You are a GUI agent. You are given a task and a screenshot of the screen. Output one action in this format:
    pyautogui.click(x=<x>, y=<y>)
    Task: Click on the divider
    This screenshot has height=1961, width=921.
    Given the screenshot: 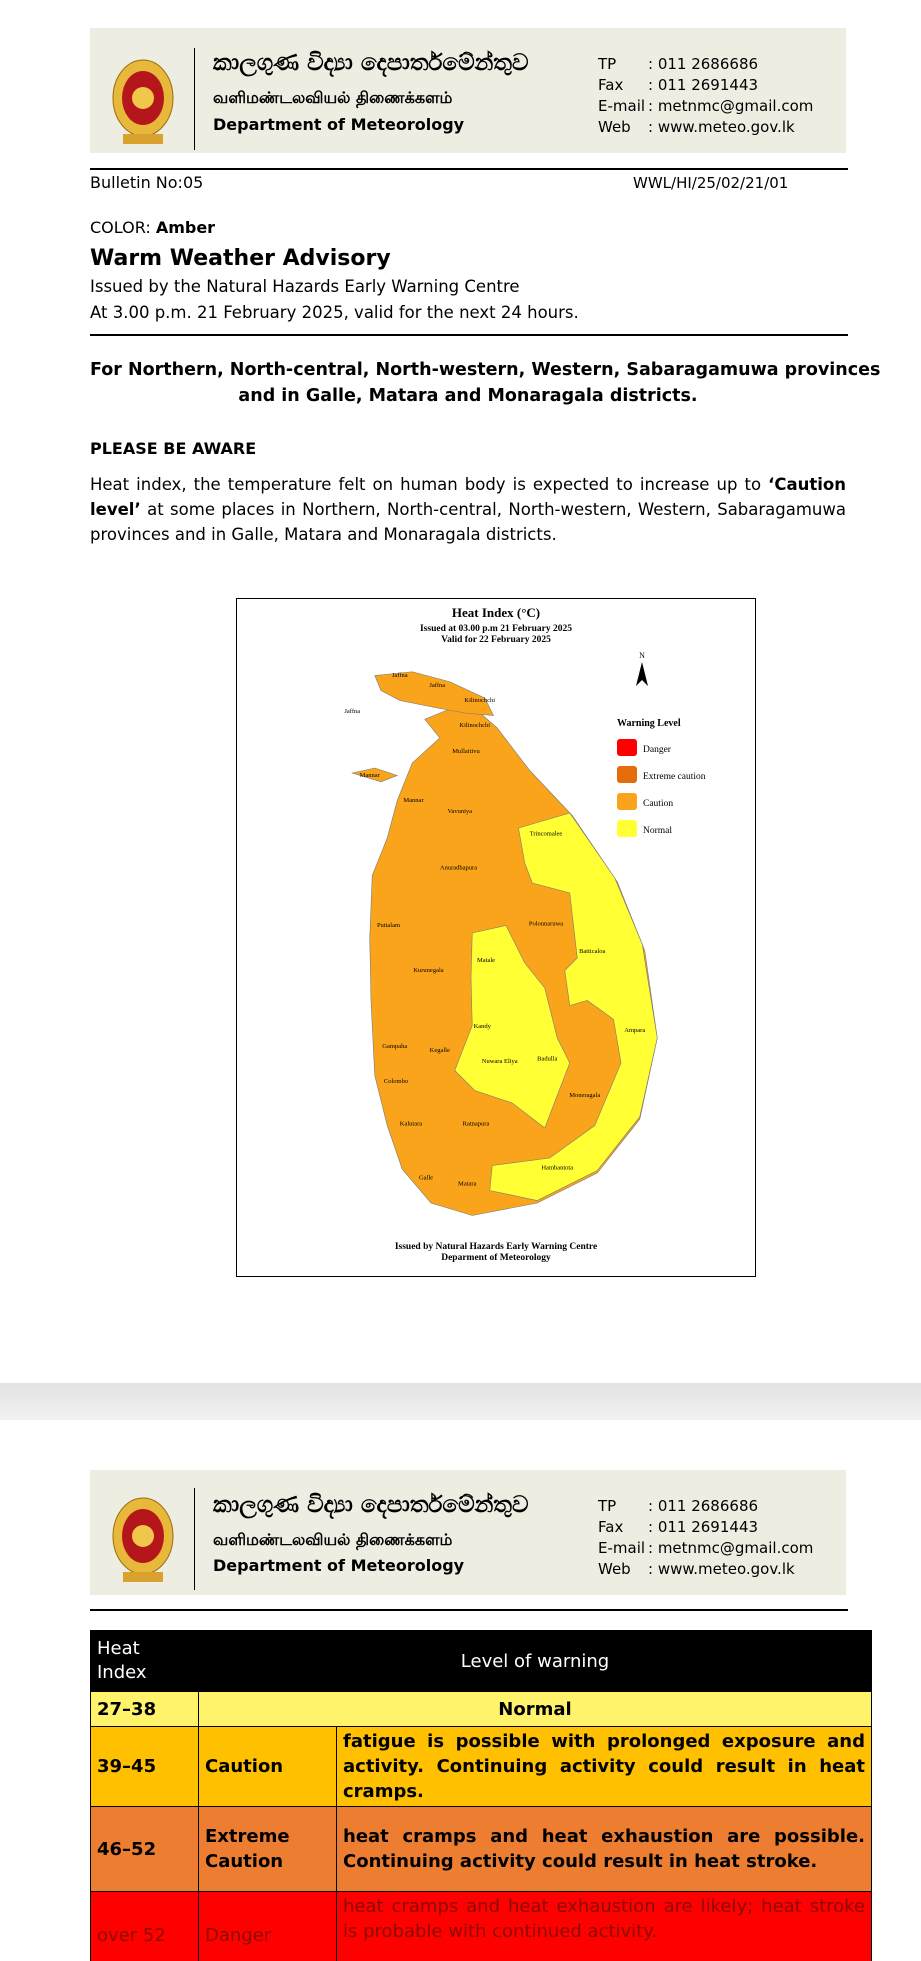 What is the action you would take?
    pyautogui.click(x=194, y=99)
    